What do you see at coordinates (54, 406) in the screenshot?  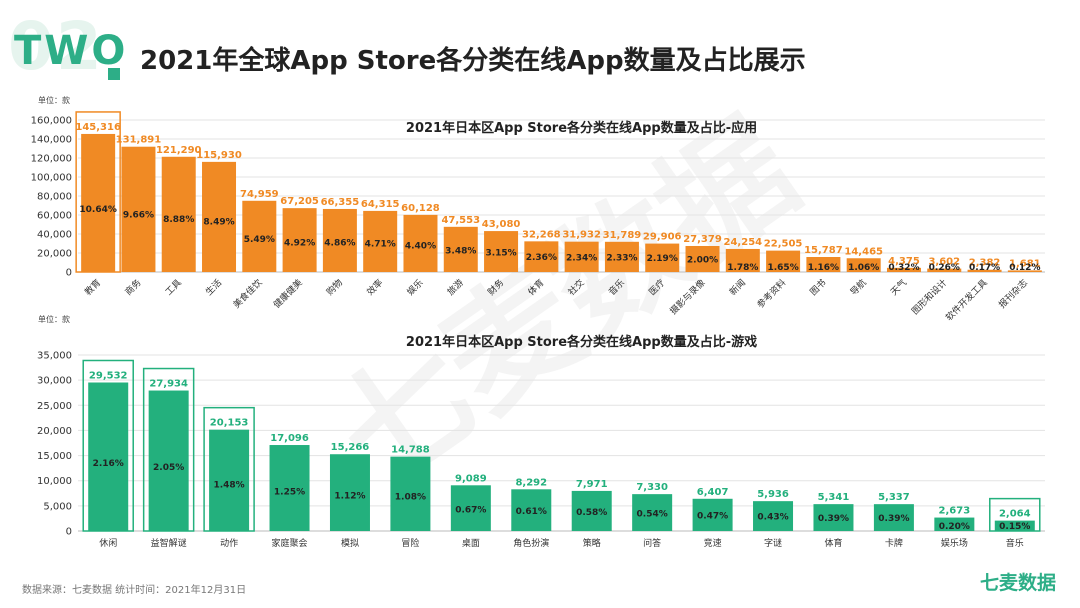 I see `y-tick-label: 25,000` at bounding box center [54, 406].